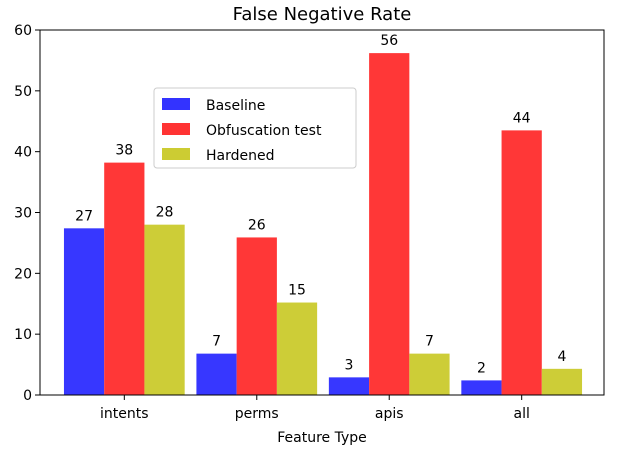 This screenshot has width=618, height=449. I want to click on data-label-baseline-perms: 7, so click(216, 342).